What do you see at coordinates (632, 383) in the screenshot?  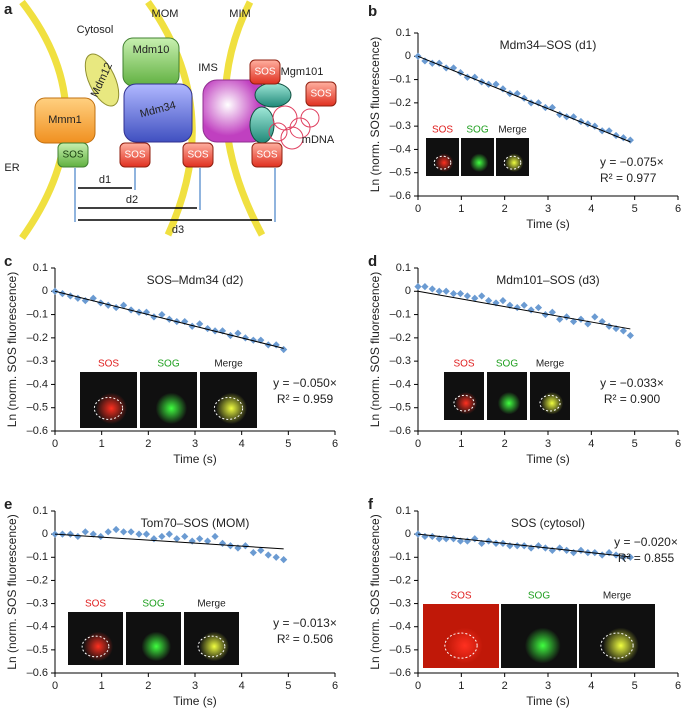 I see `fit-equation: y = −0.033×` at bounding box center [632, 383].